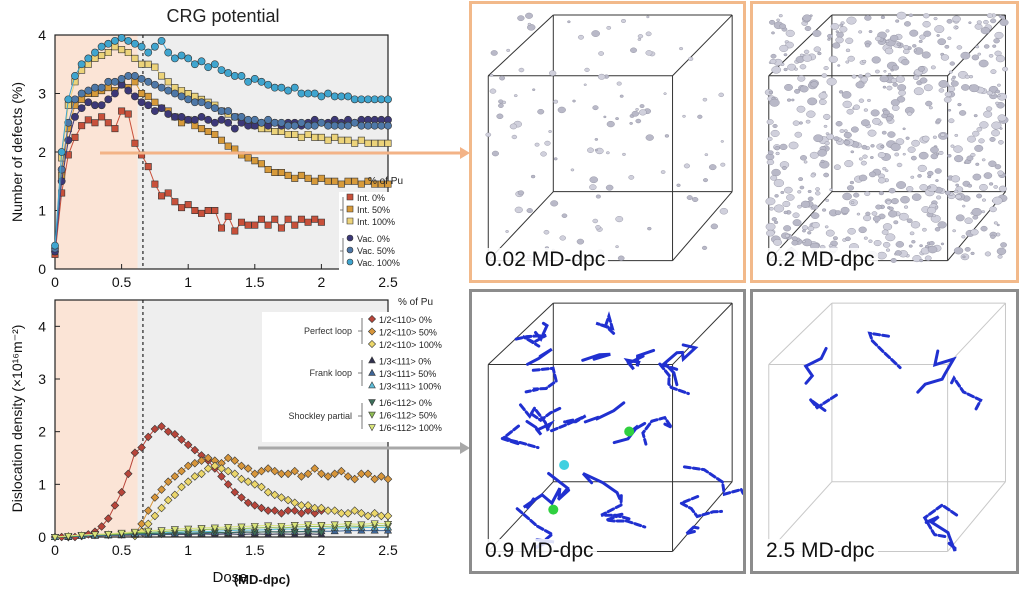  Describe the element at coordinates (884, 142) in the screenshot. I see `snapshot-panel-2: 0.2 MD-dpc` at that location.